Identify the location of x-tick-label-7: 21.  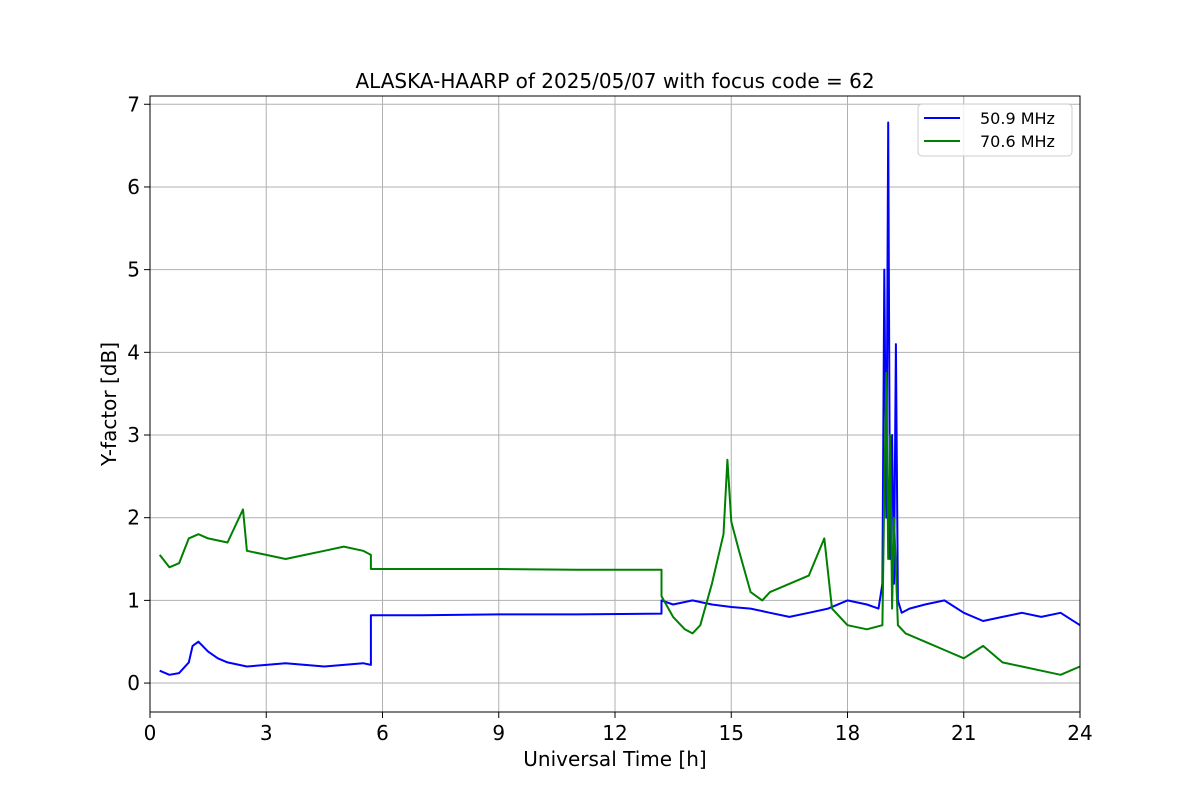
(963, 733).